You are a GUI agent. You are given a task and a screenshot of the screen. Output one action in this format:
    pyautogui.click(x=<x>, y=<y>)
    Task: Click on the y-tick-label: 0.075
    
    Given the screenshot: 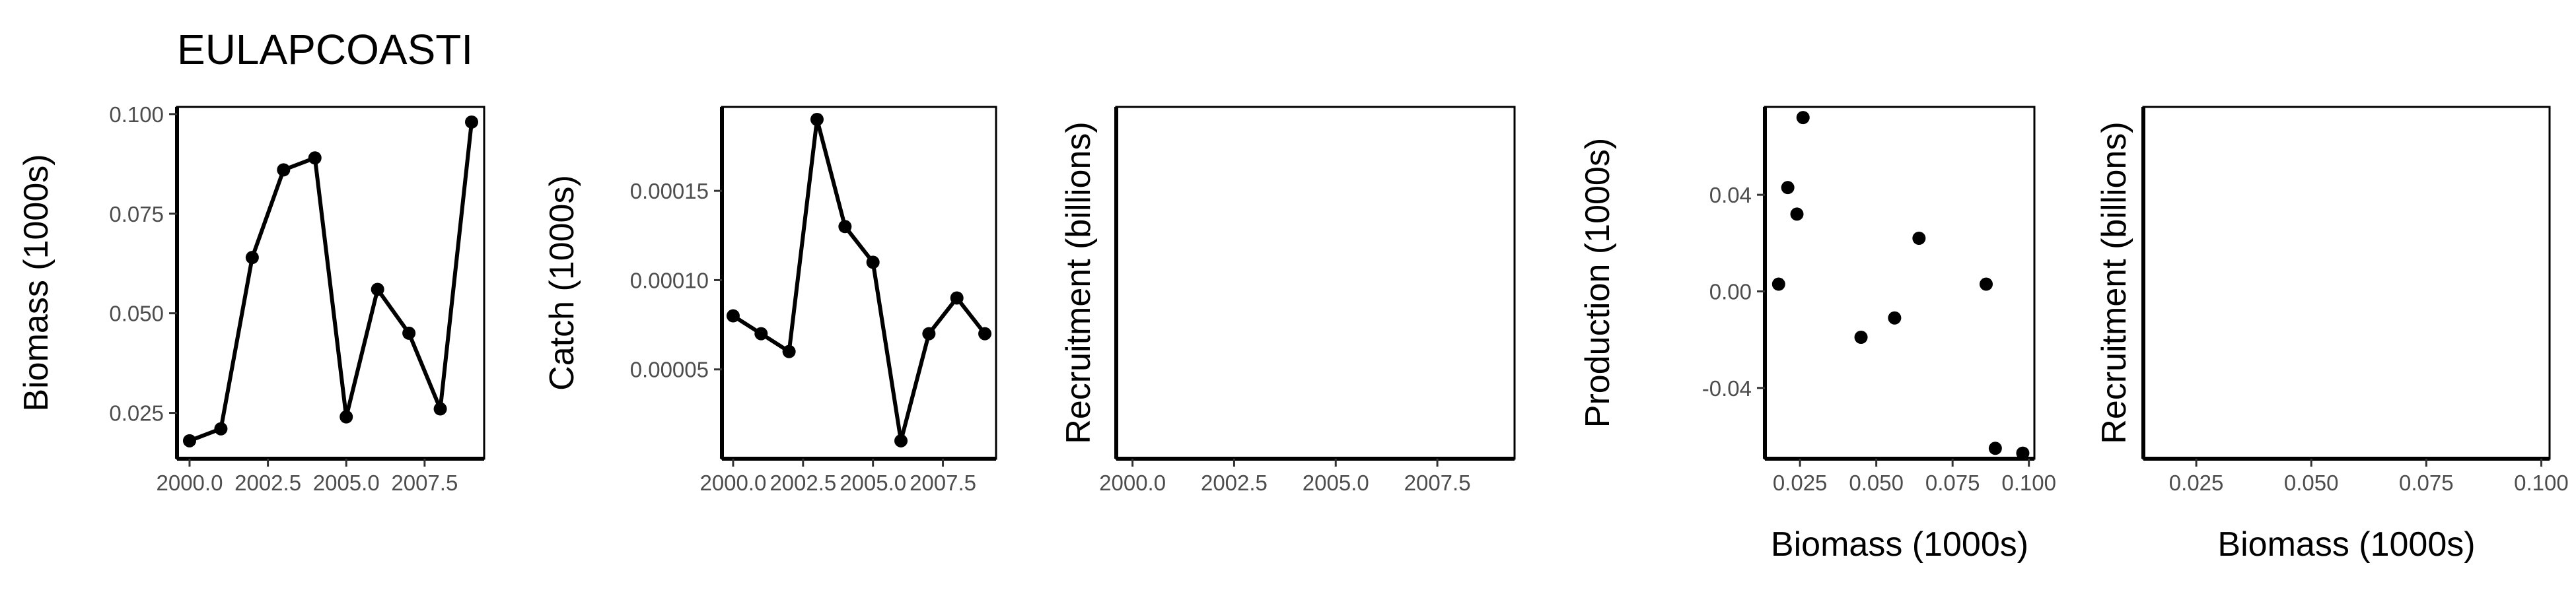 What is the action you would take?
    pyautogui.click(x=137, y=214)
    